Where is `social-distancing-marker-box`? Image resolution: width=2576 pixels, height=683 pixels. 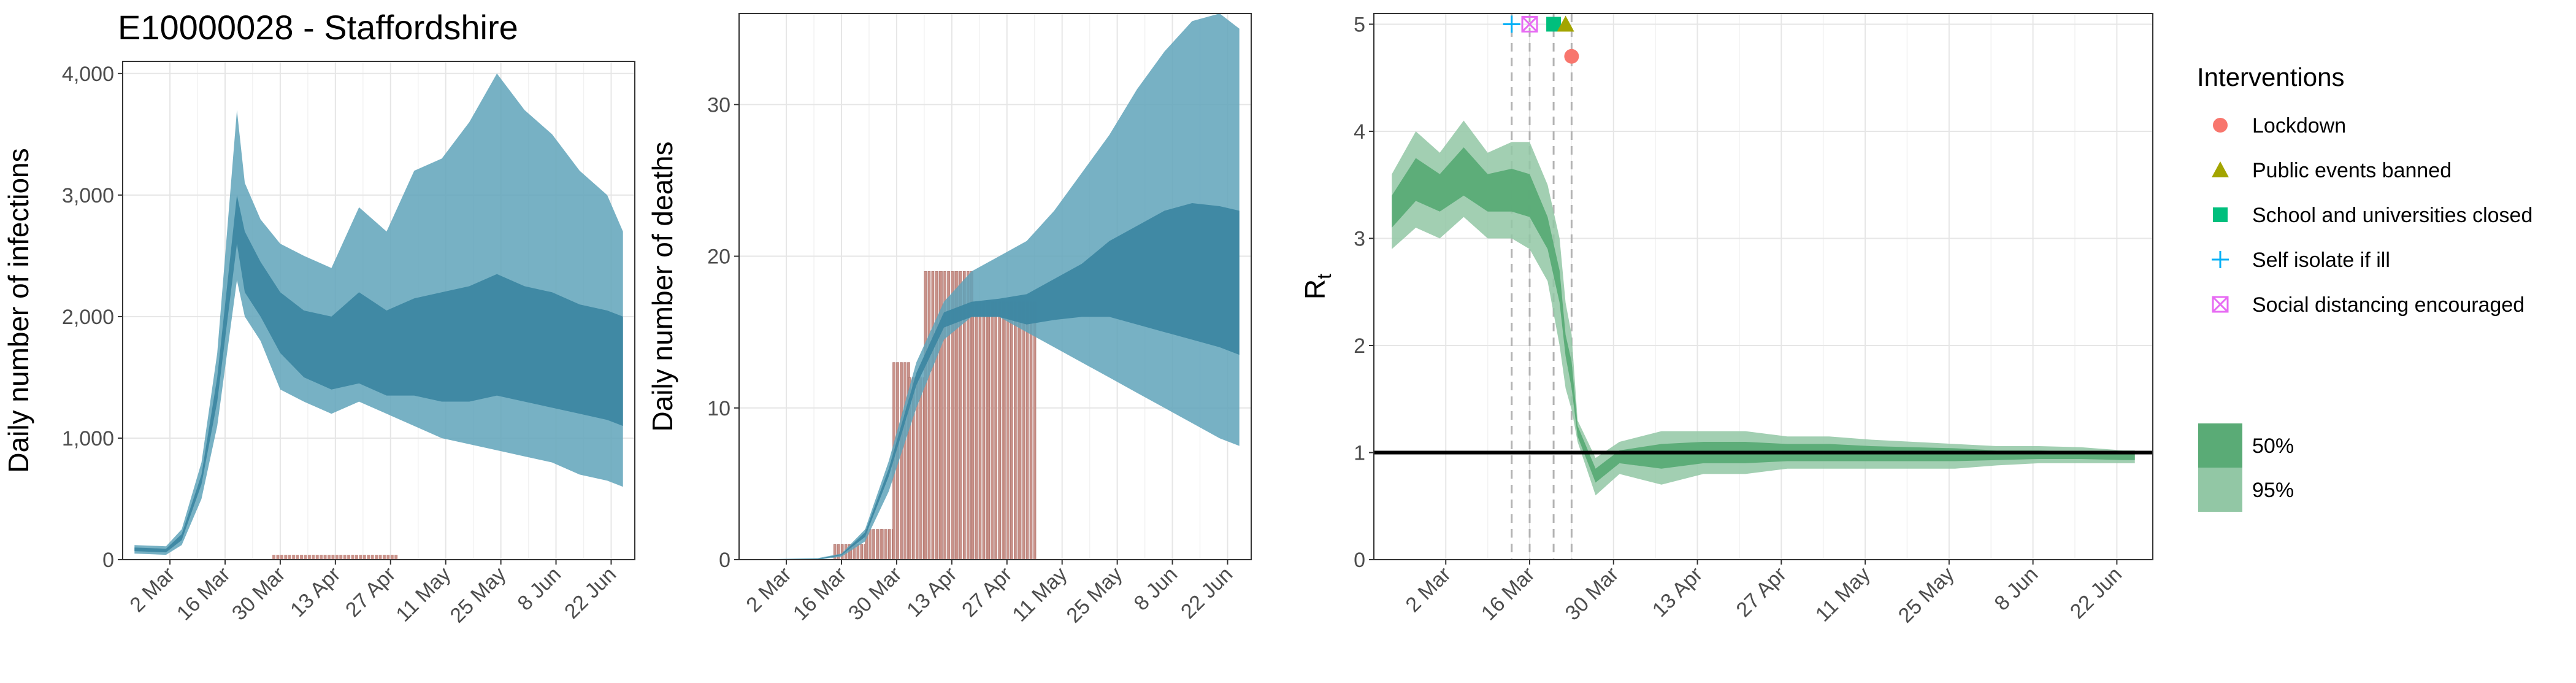 social-distancing-marker-box is located at coordinates (2220, 305).